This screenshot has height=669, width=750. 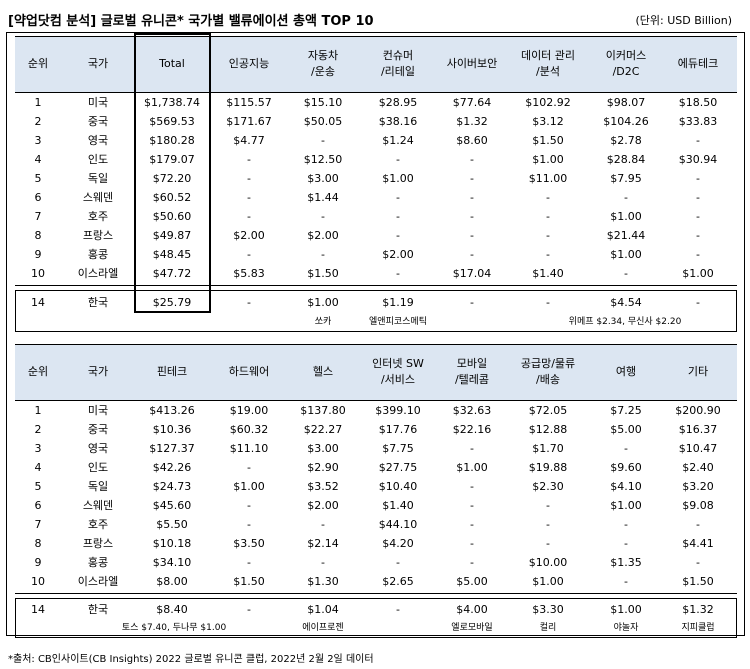 What do you see at coordinates (323, 486) in the screenshot?
I see `table-cell: $3.52` at bounding box center [323, 486].